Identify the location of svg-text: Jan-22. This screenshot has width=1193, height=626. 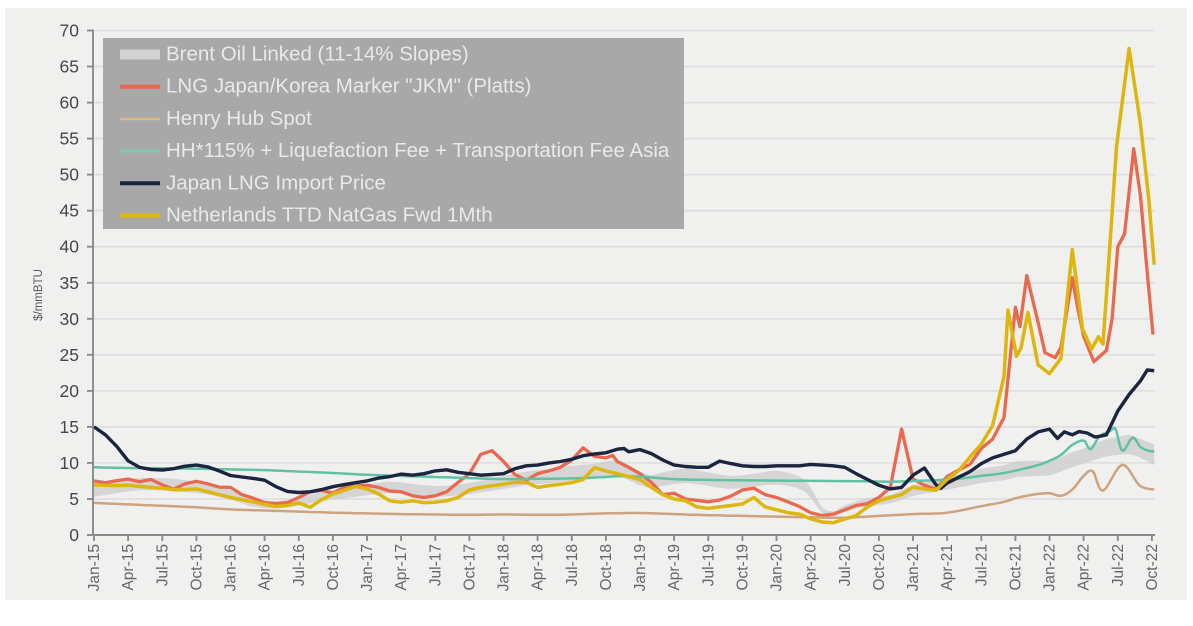
(1050, 567).